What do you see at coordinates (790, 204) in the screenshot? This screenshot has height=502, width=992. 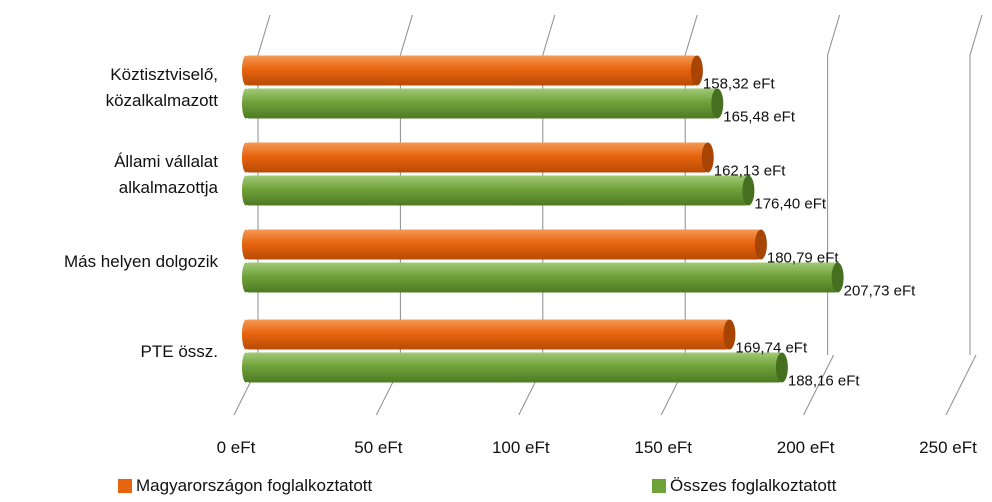 I see `data-label: 176,40 eFt` at bounding box center [790, 204].